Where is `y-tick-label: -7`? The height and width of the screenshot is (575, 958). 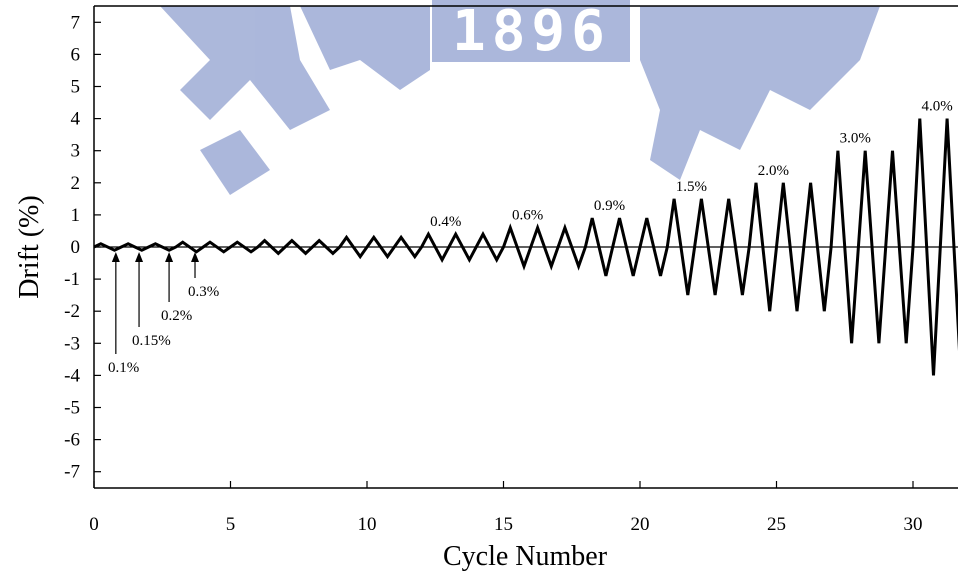
y-tick-label: -7 is located at coordinates (72, 472).